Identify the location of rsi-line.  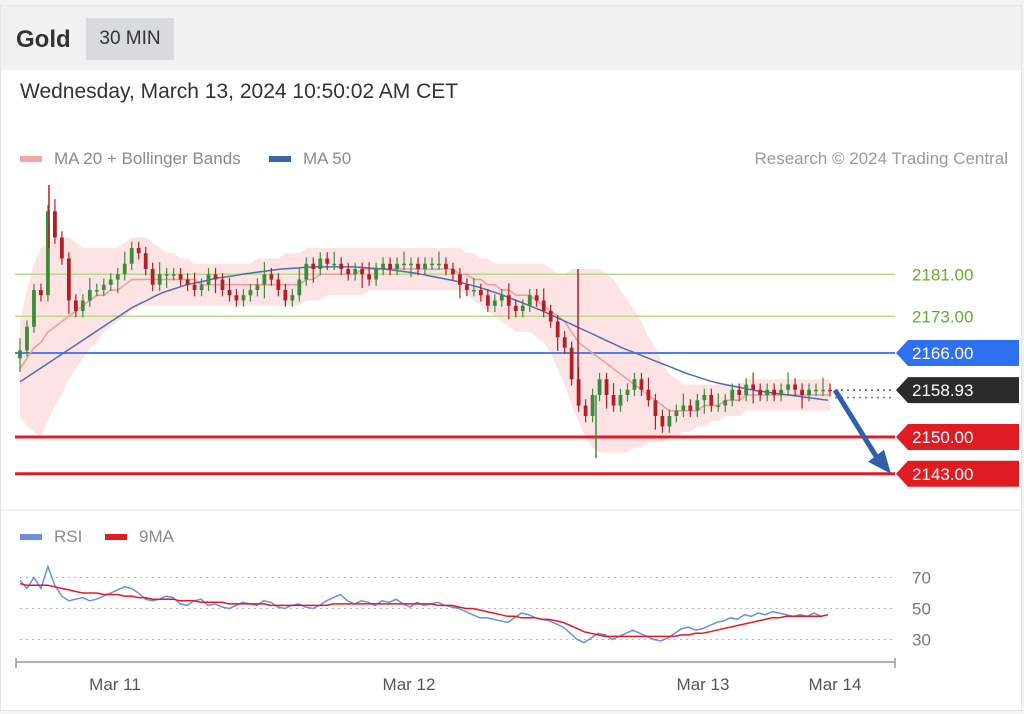
(424, 604).